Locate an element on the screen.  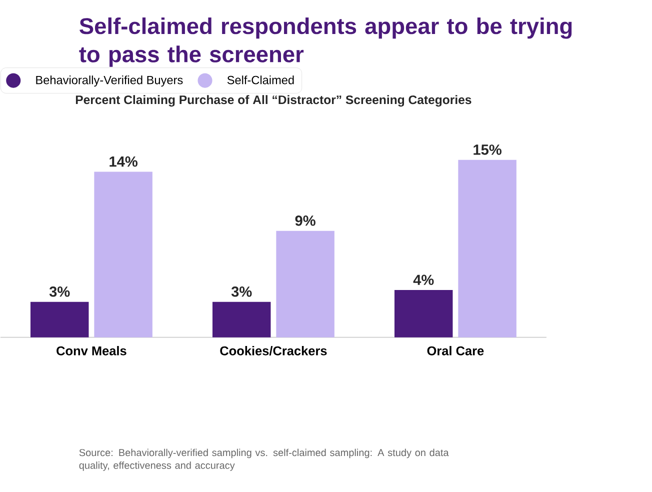
x-tick-label: Oral Care is located at coordinates (455, 351).